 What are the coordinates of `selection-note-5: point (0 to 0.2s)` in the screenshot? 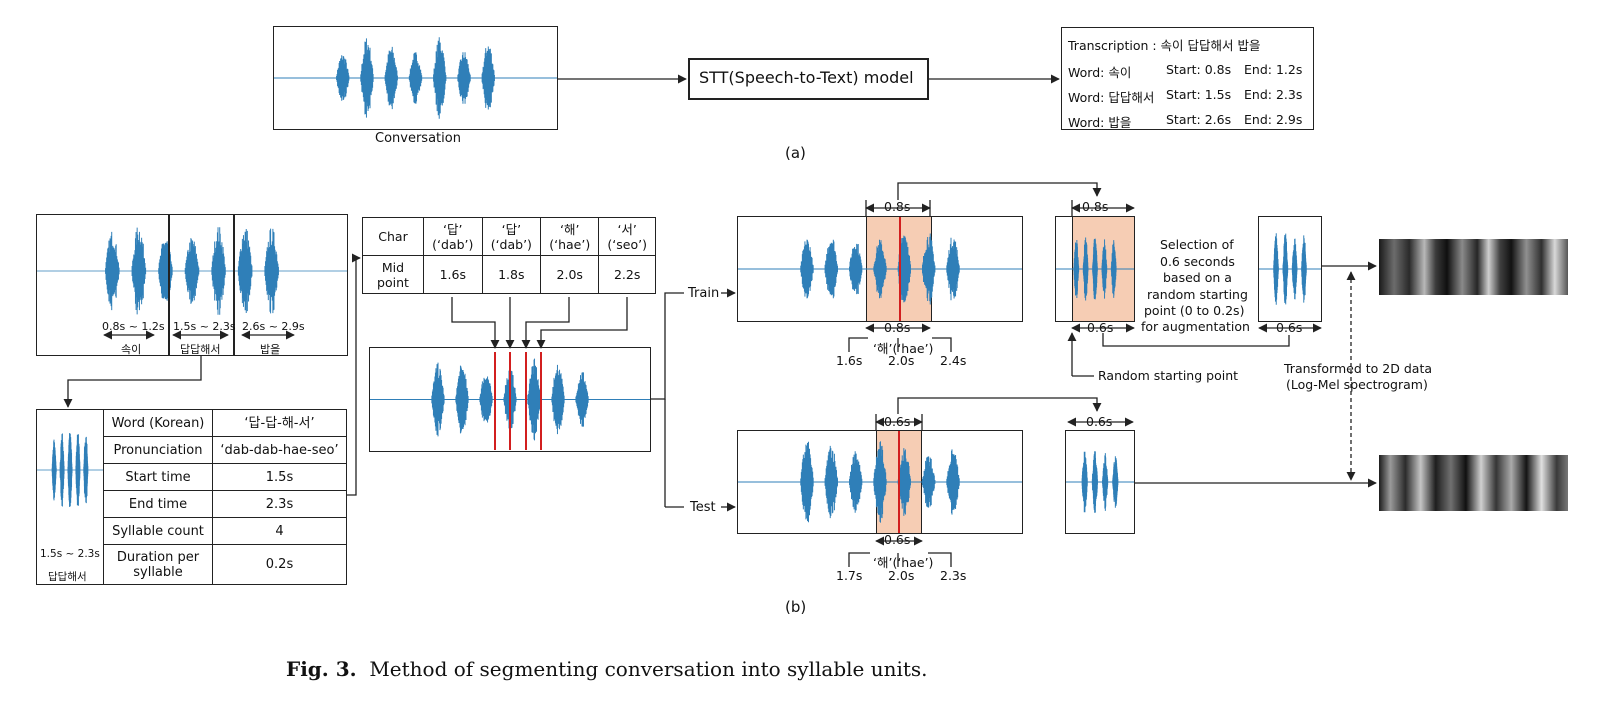 It's located at (1194, 310).